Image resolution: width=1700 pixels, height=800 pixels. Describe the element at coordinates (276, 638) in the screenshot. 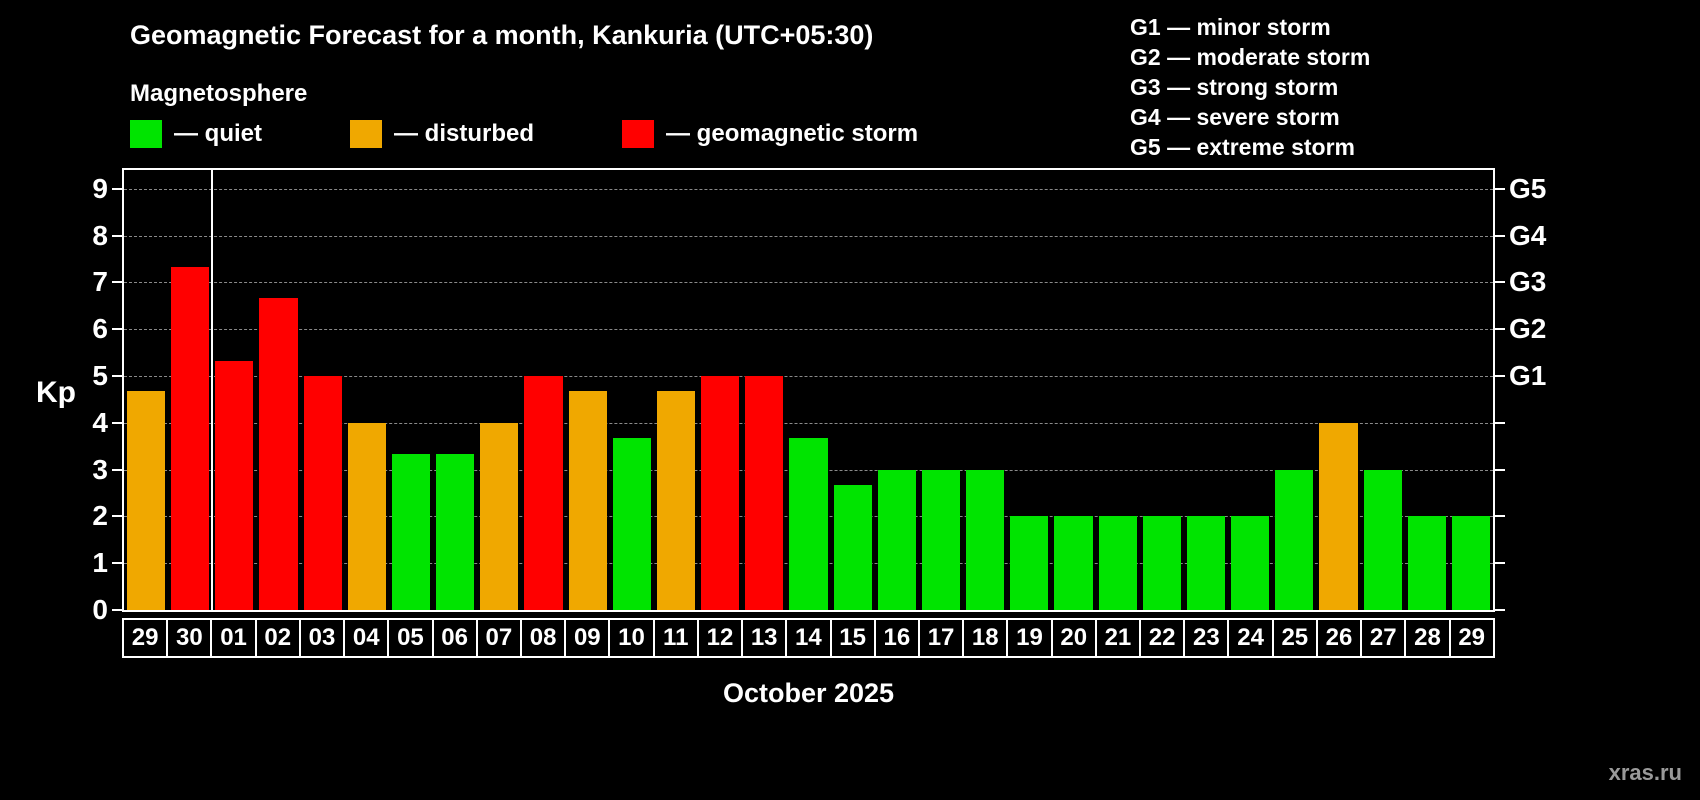

I see `day-label-02: 02` at that location.